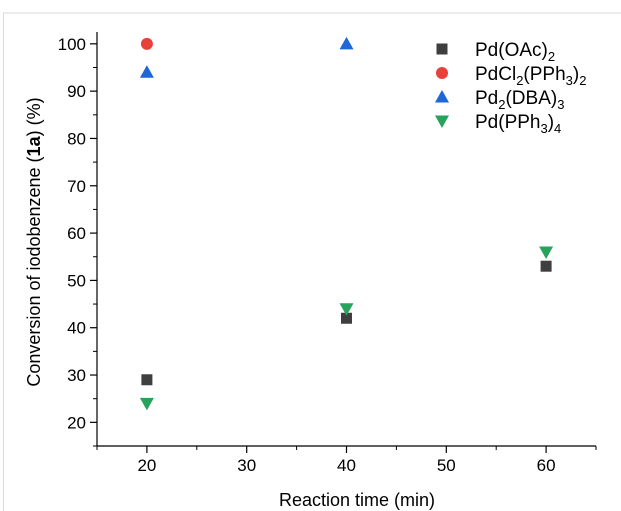 The height and width of the screenshot is (511, 621). Describe the element at coordinates (546, 465) in the screenshot. I see `x-tick-label: 60` at that location.